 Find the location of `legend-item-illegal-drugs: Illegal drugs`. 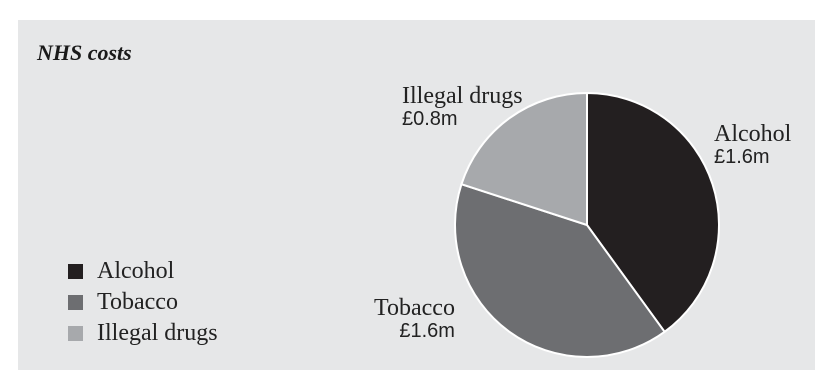

legend-item-illegal-drugs: Illegal drugs is located at coordinates (143, 333).